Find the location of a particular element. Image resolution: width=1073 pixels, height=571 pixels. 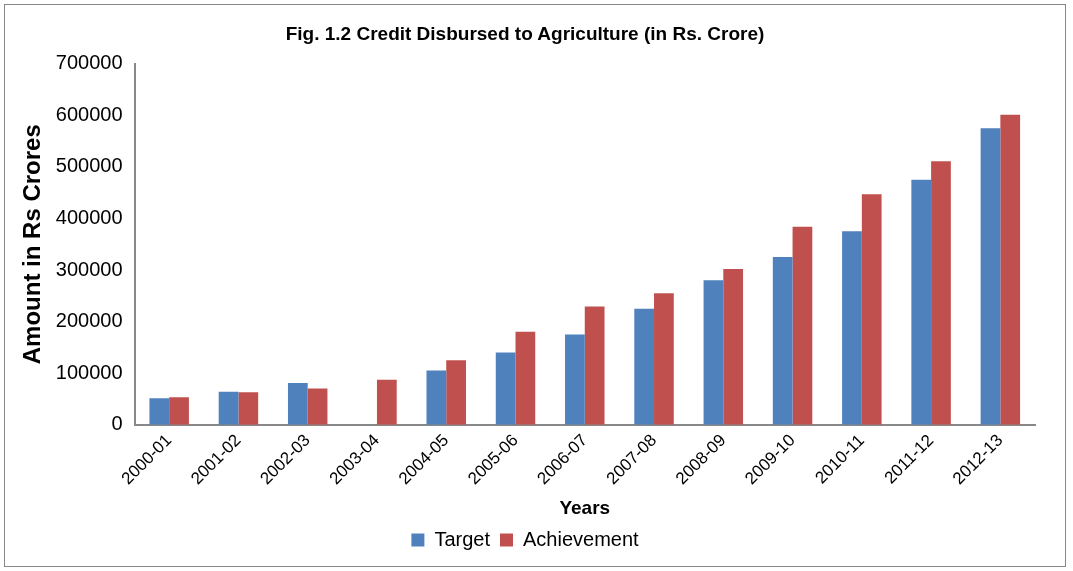

y-tick-label: 500000 is located at coordinates (89, 165).